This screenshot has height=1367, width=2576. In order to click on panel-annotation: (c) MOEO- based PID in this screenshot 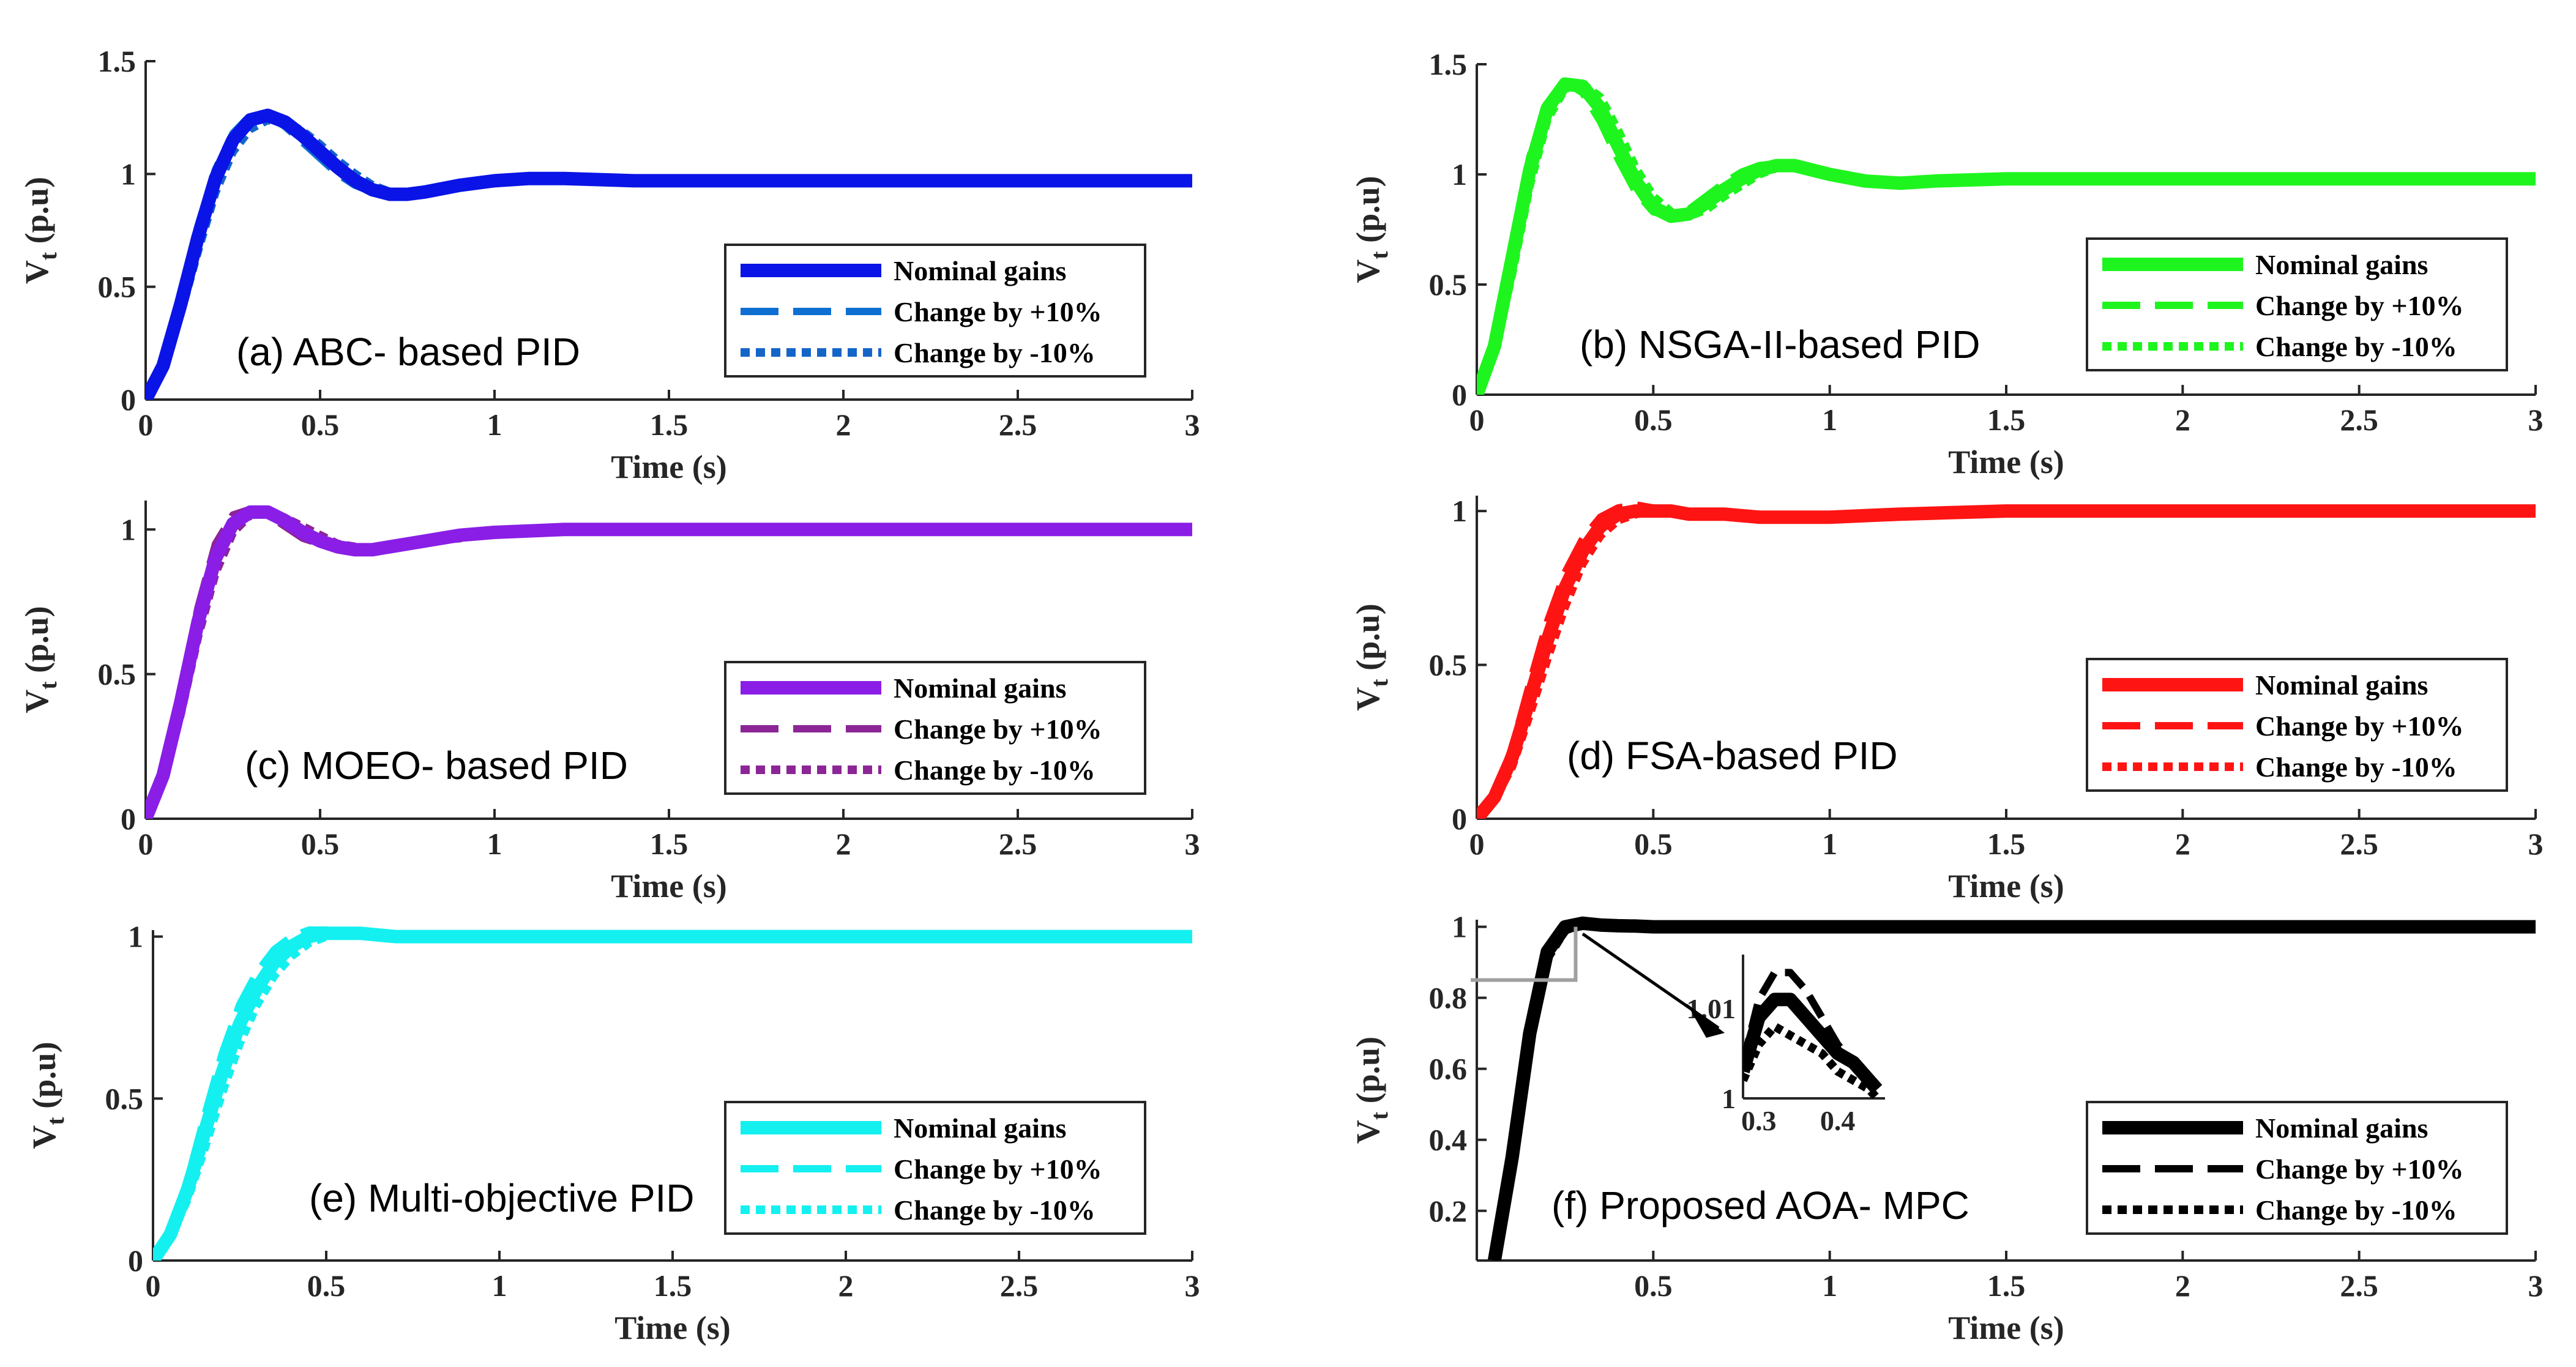, I will do `click(436, 765)`.